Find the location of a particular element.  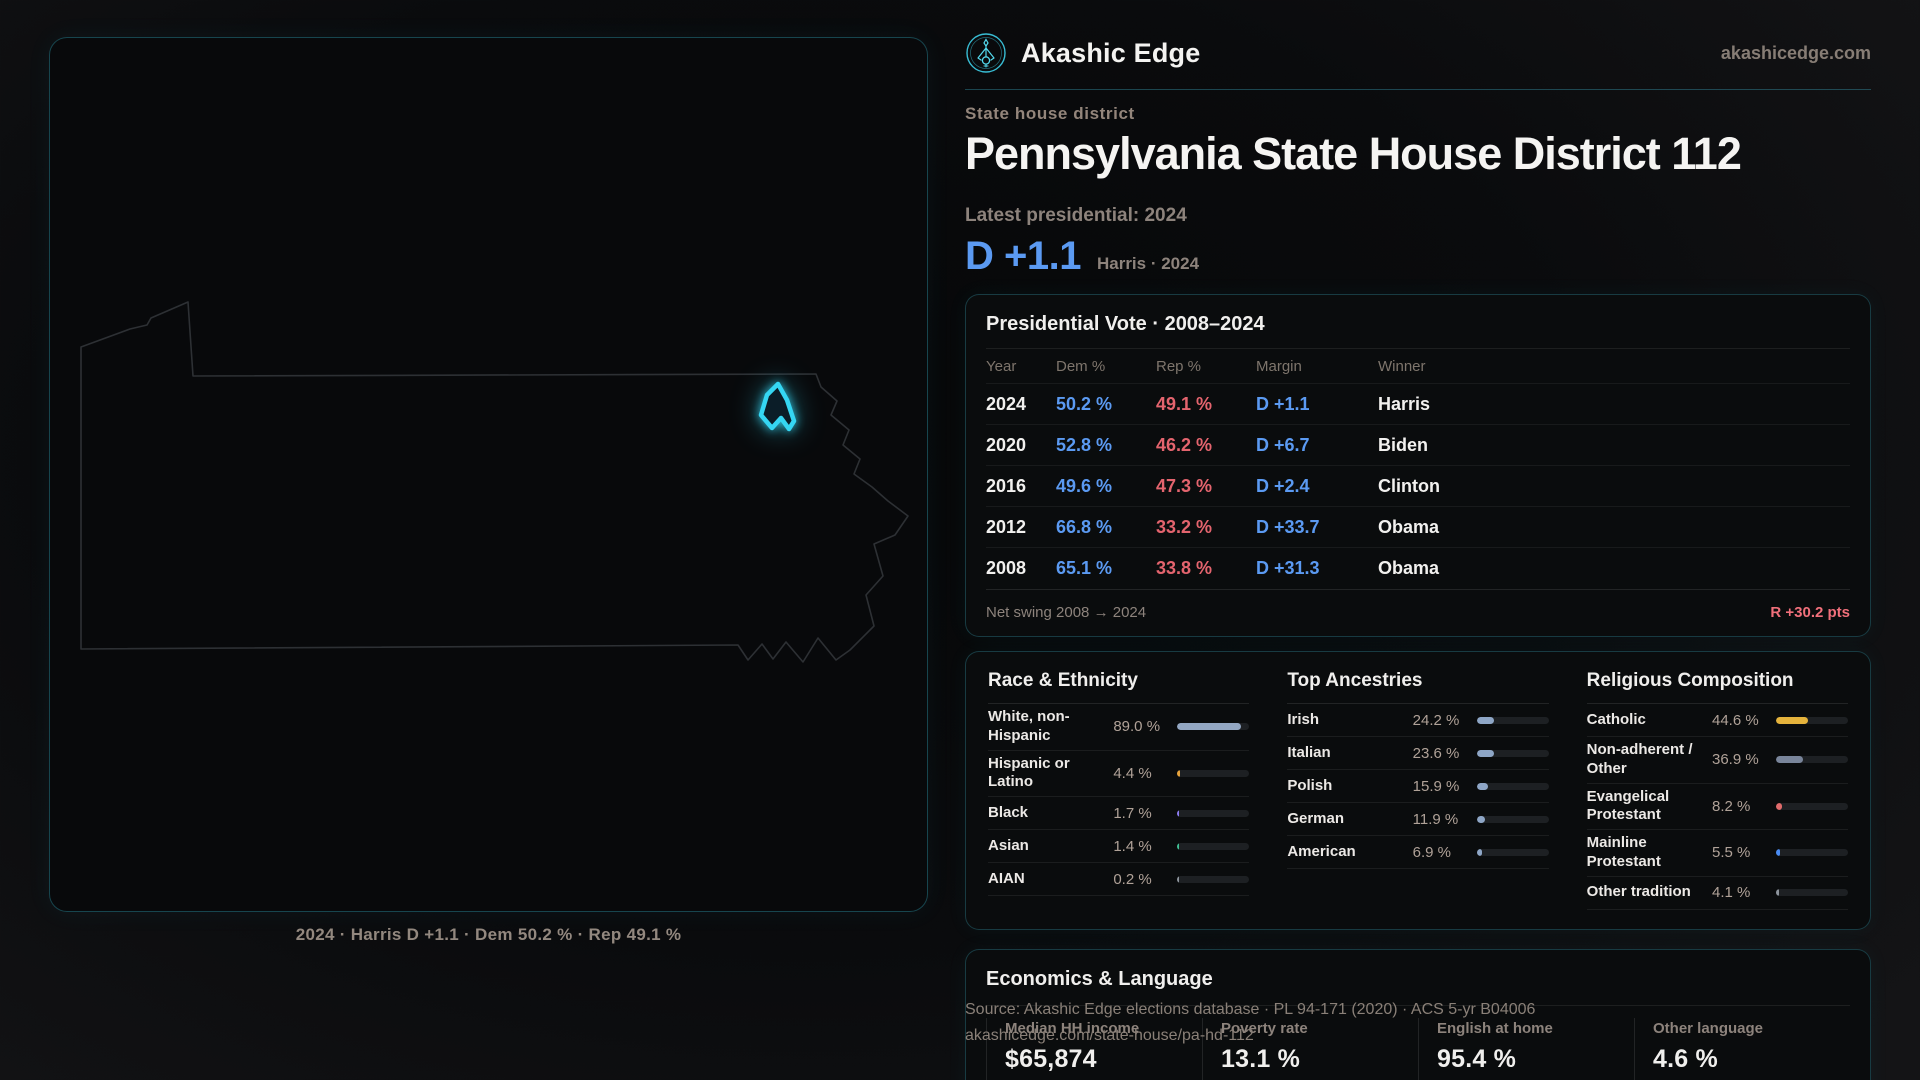

cell-margin: D +31.3 is located at coordinates (1288, 567).